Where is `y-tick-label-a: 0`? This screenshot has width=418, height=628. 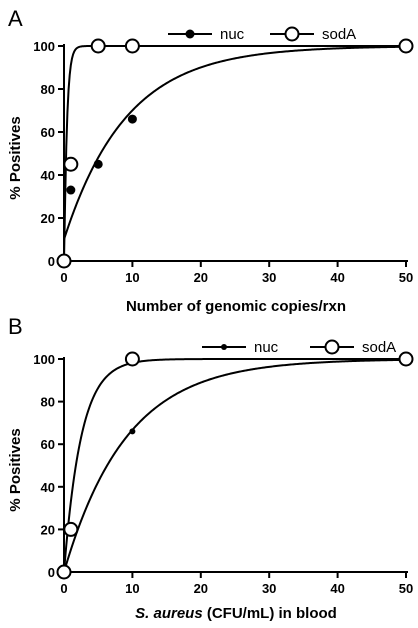
y-tick-label-a: 0 is located at coordinates (51, 261).